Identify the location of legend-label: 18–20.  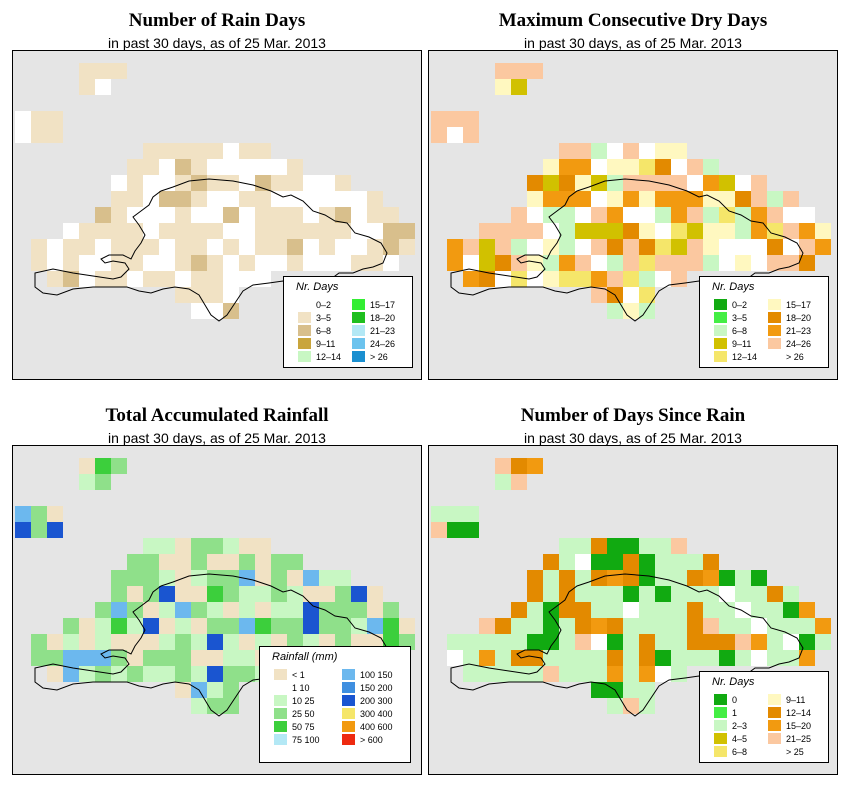
(799, 318).